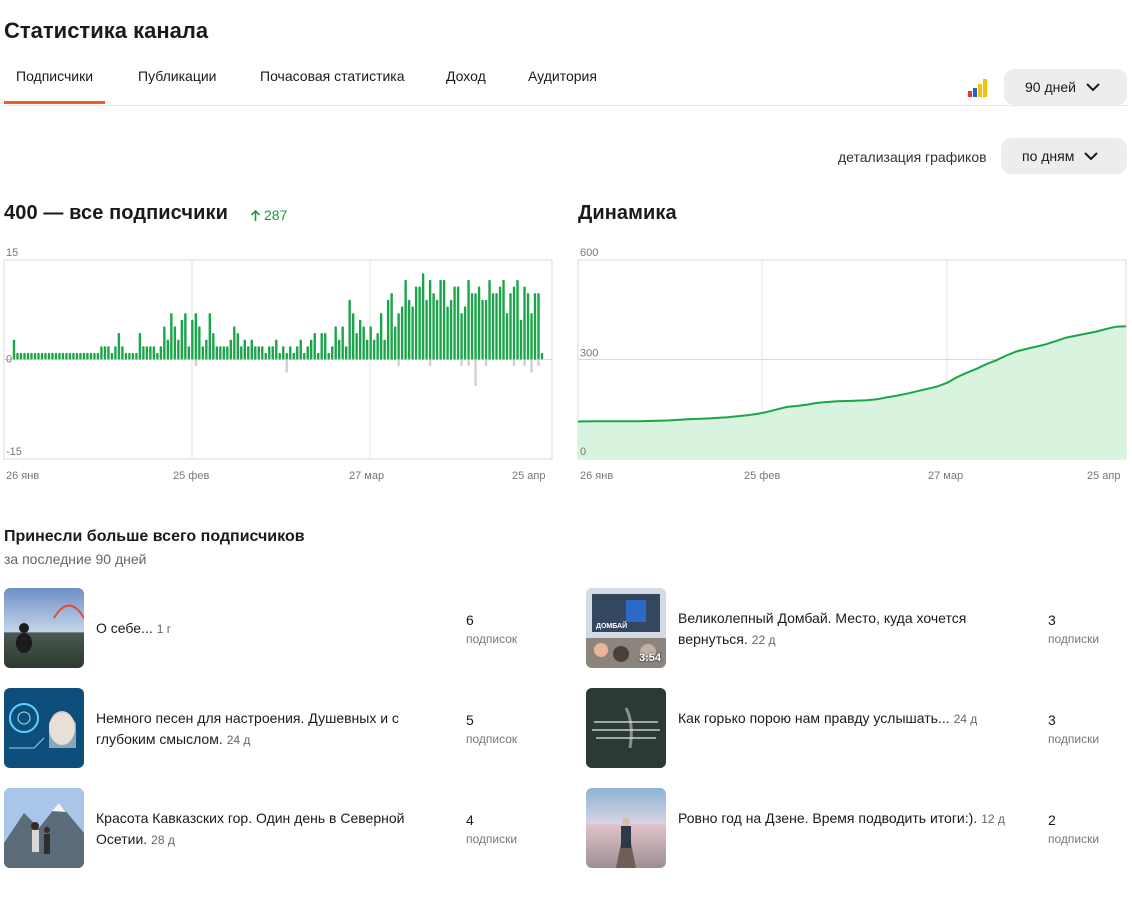 The image size is (1132, 898). I want to click on dynamics-area-chart: 600 300 0 26 янв 25 фев 27 мар 25 апр, so click(852, 364).